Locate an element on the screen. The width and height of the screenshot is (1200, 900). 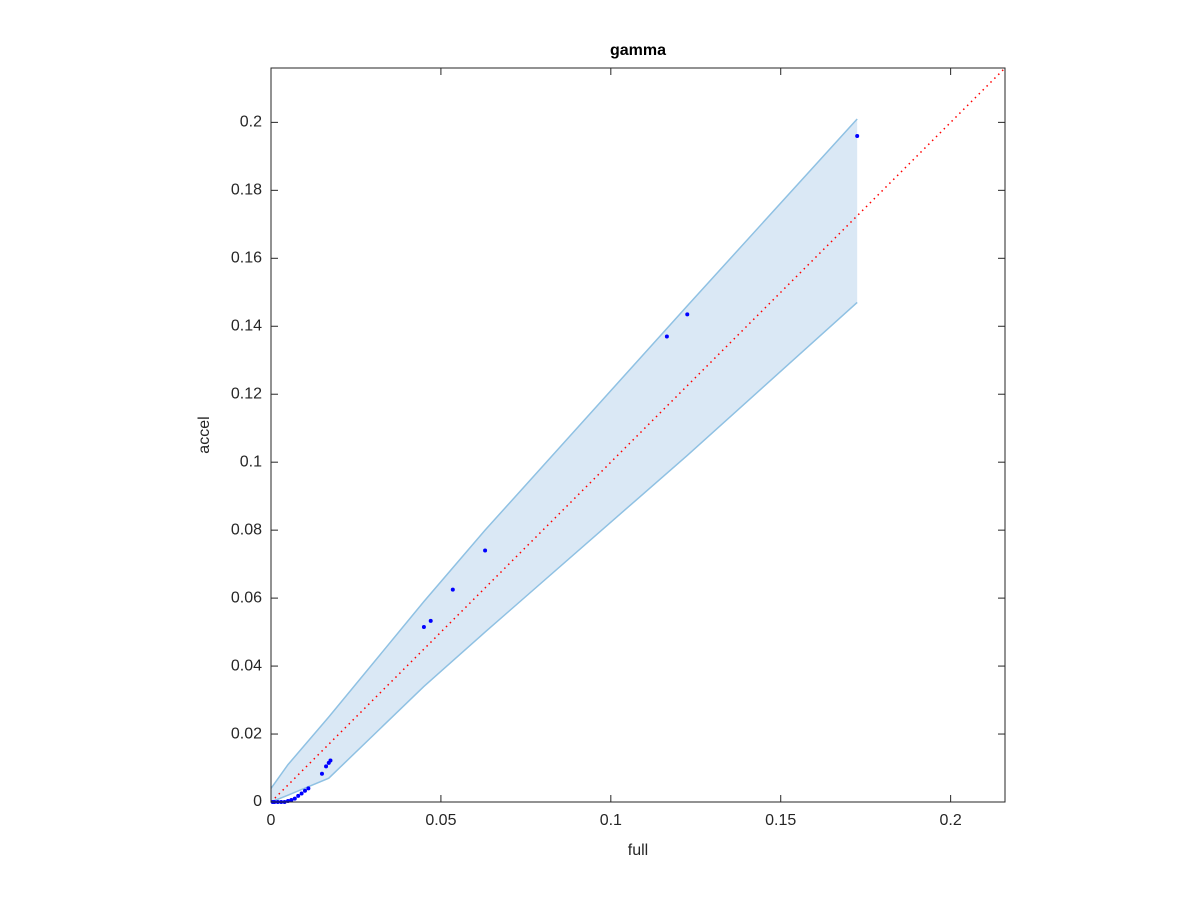
x-tick-label: 0 is located at coordinates (271, 820).